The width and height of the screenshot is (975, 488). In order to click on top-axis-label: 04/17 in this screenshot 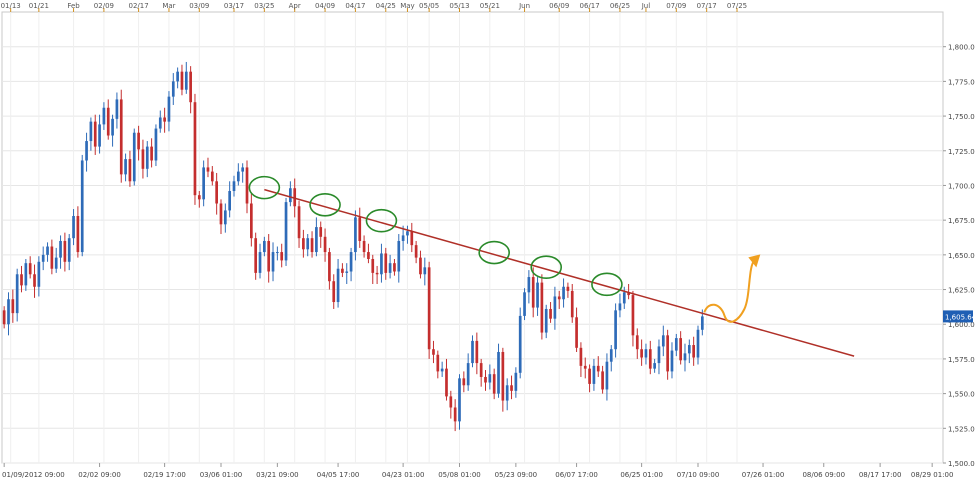, I will do `click(355, 6)`.